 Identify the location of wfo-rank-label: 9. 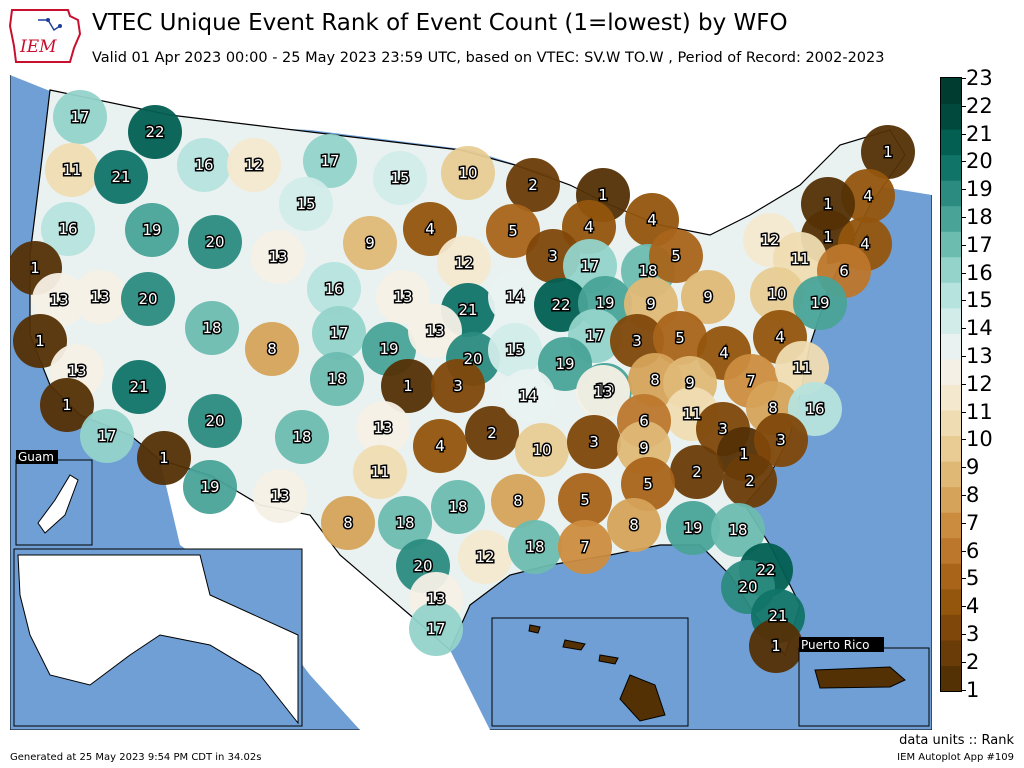
(708, 297).